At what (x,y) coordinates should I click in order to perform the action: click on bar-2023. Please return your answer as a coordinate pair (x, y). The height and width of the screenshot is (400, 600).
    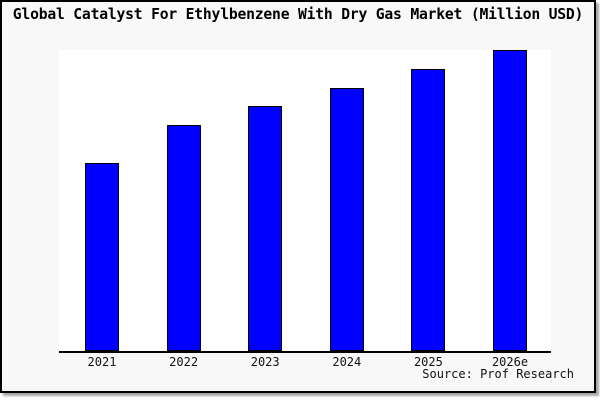
    Looking at the image, I should click on (265, 228).